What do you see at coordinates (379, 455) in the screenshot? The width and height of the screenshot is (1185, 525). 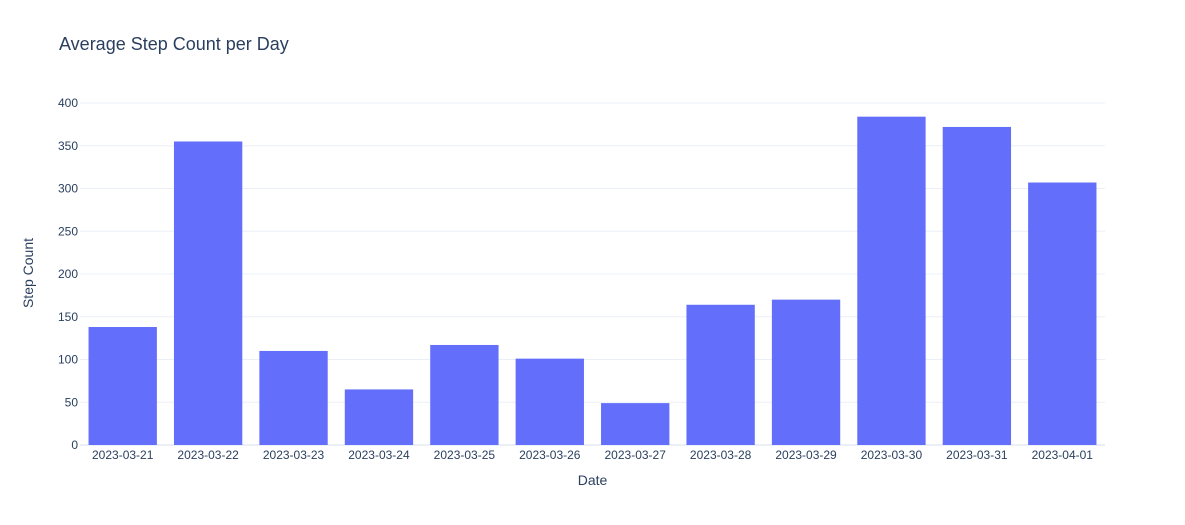 I see `x-tick-label: 2023-03-24` at bounding box center [379, 455].